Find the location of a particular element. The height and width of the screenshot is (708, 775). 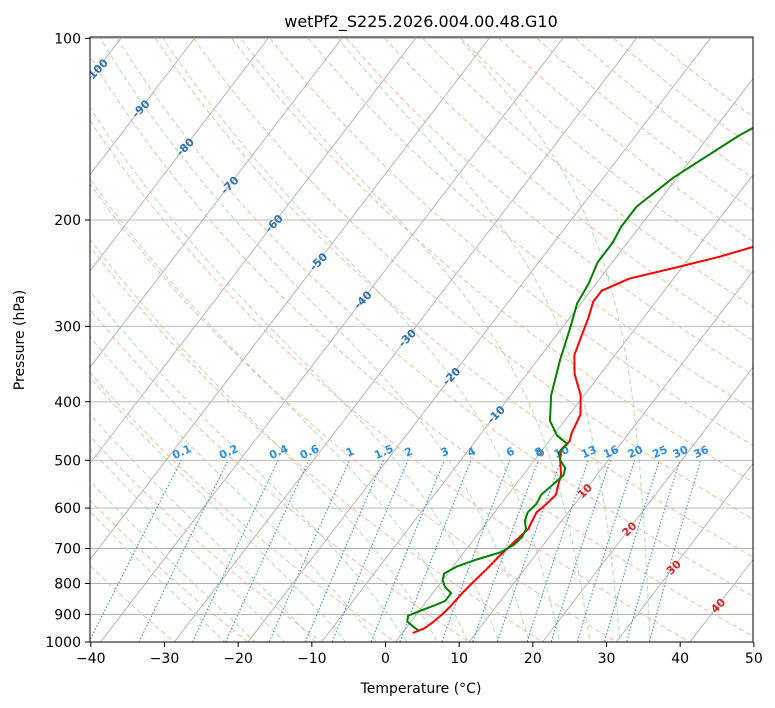

x-axis-label: Temperature (°C) is located at coordinates (421, 689).